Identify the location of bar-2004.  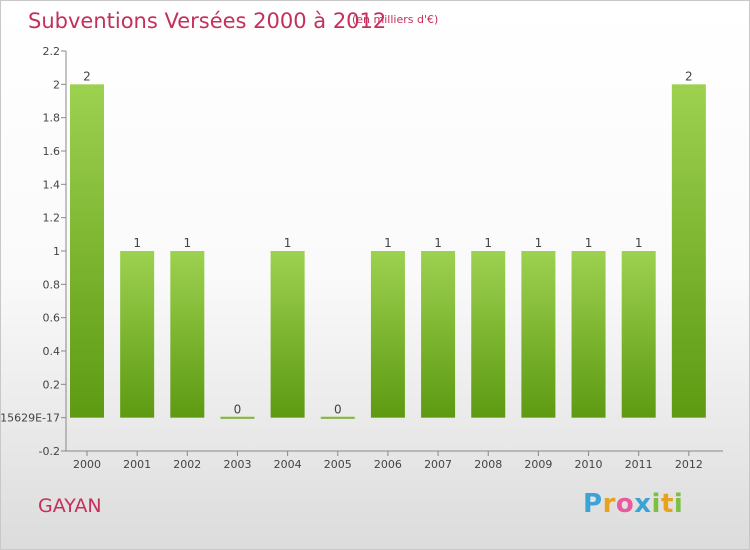
(287, 334).